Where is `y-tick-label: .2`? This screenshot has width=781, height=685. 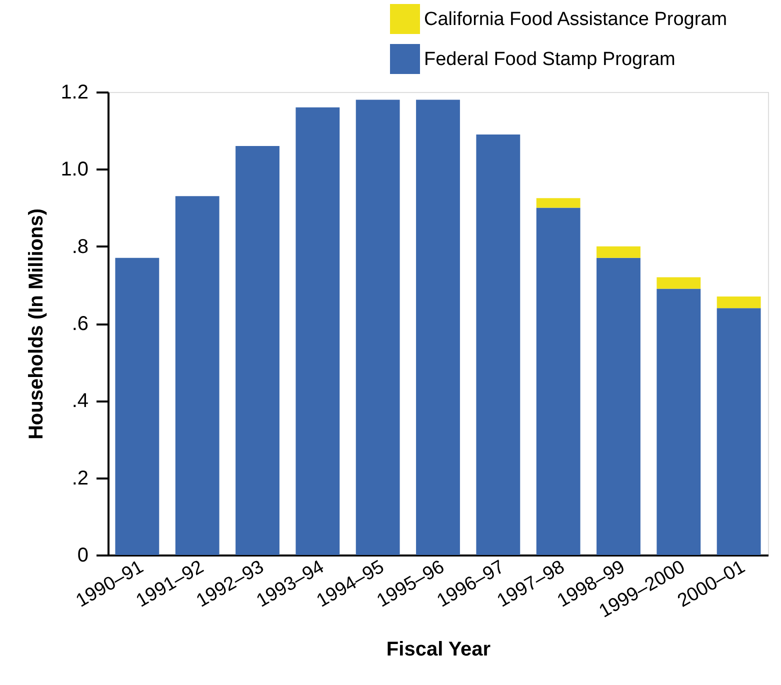
y-tick-label: .2 is located at coordinates (80, 478).